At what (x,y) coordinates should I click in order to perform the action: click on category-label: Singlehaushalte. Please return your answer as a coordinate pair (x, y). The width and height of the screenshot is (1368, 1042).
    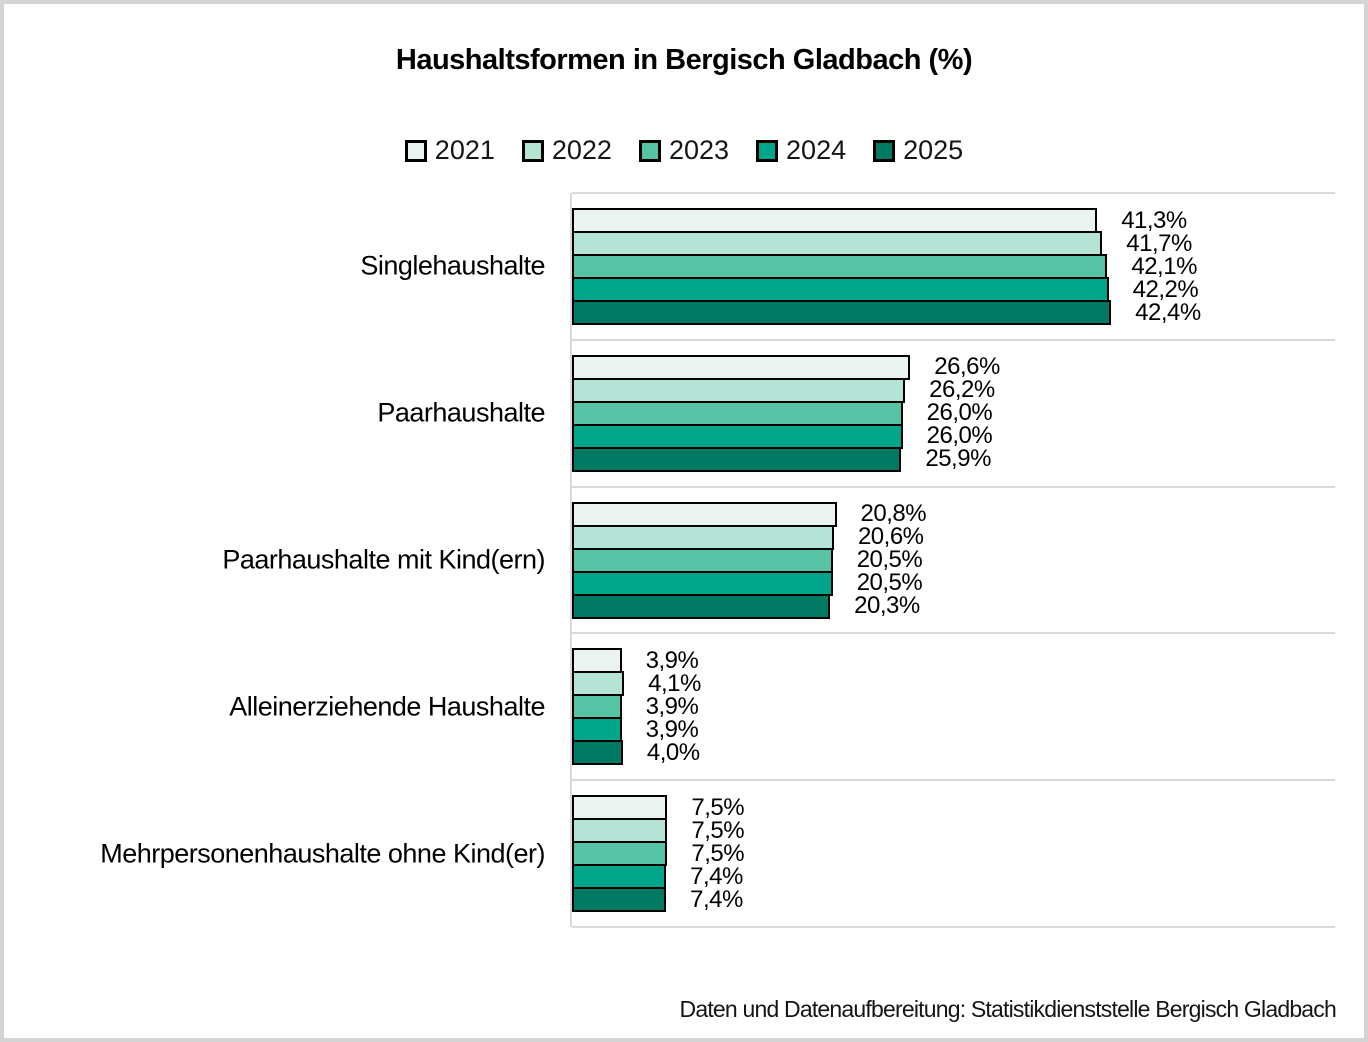
    Looking at the image, I should click on (452, 265).